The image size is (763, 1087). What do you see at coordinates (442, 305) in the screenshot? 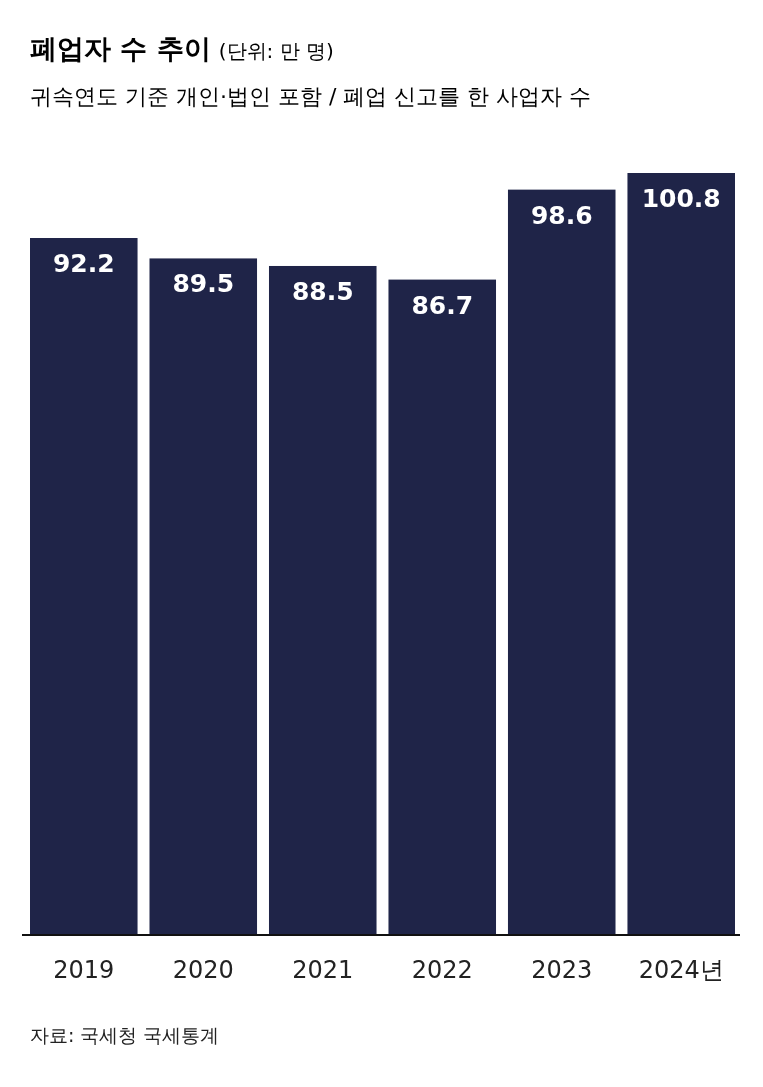
I see `data-label: 86.7` at bounding box center [442, 305].